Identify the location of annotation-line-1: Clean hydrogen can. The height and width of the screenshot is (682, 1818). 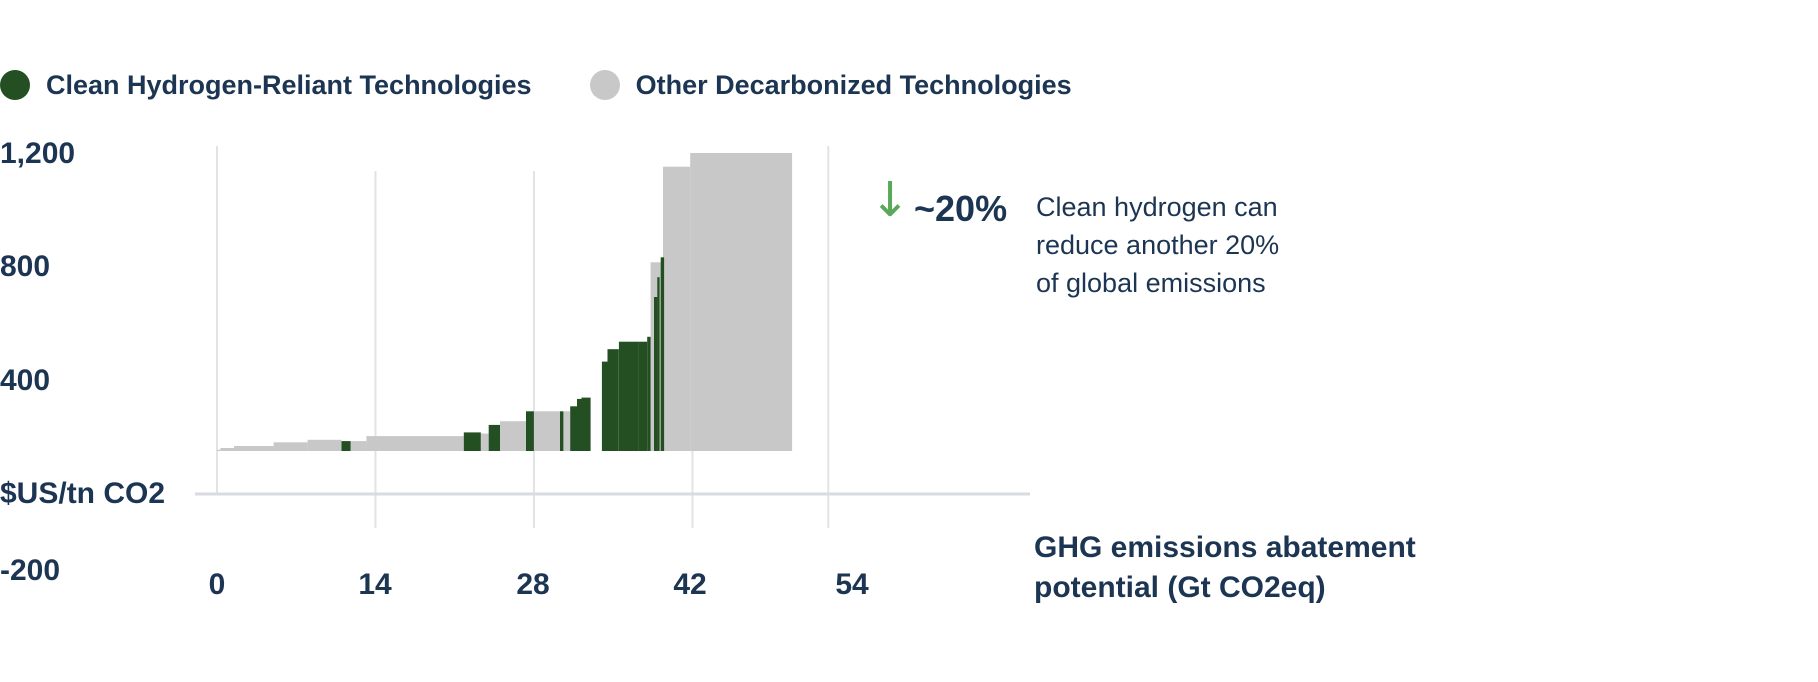
(1157, 207).